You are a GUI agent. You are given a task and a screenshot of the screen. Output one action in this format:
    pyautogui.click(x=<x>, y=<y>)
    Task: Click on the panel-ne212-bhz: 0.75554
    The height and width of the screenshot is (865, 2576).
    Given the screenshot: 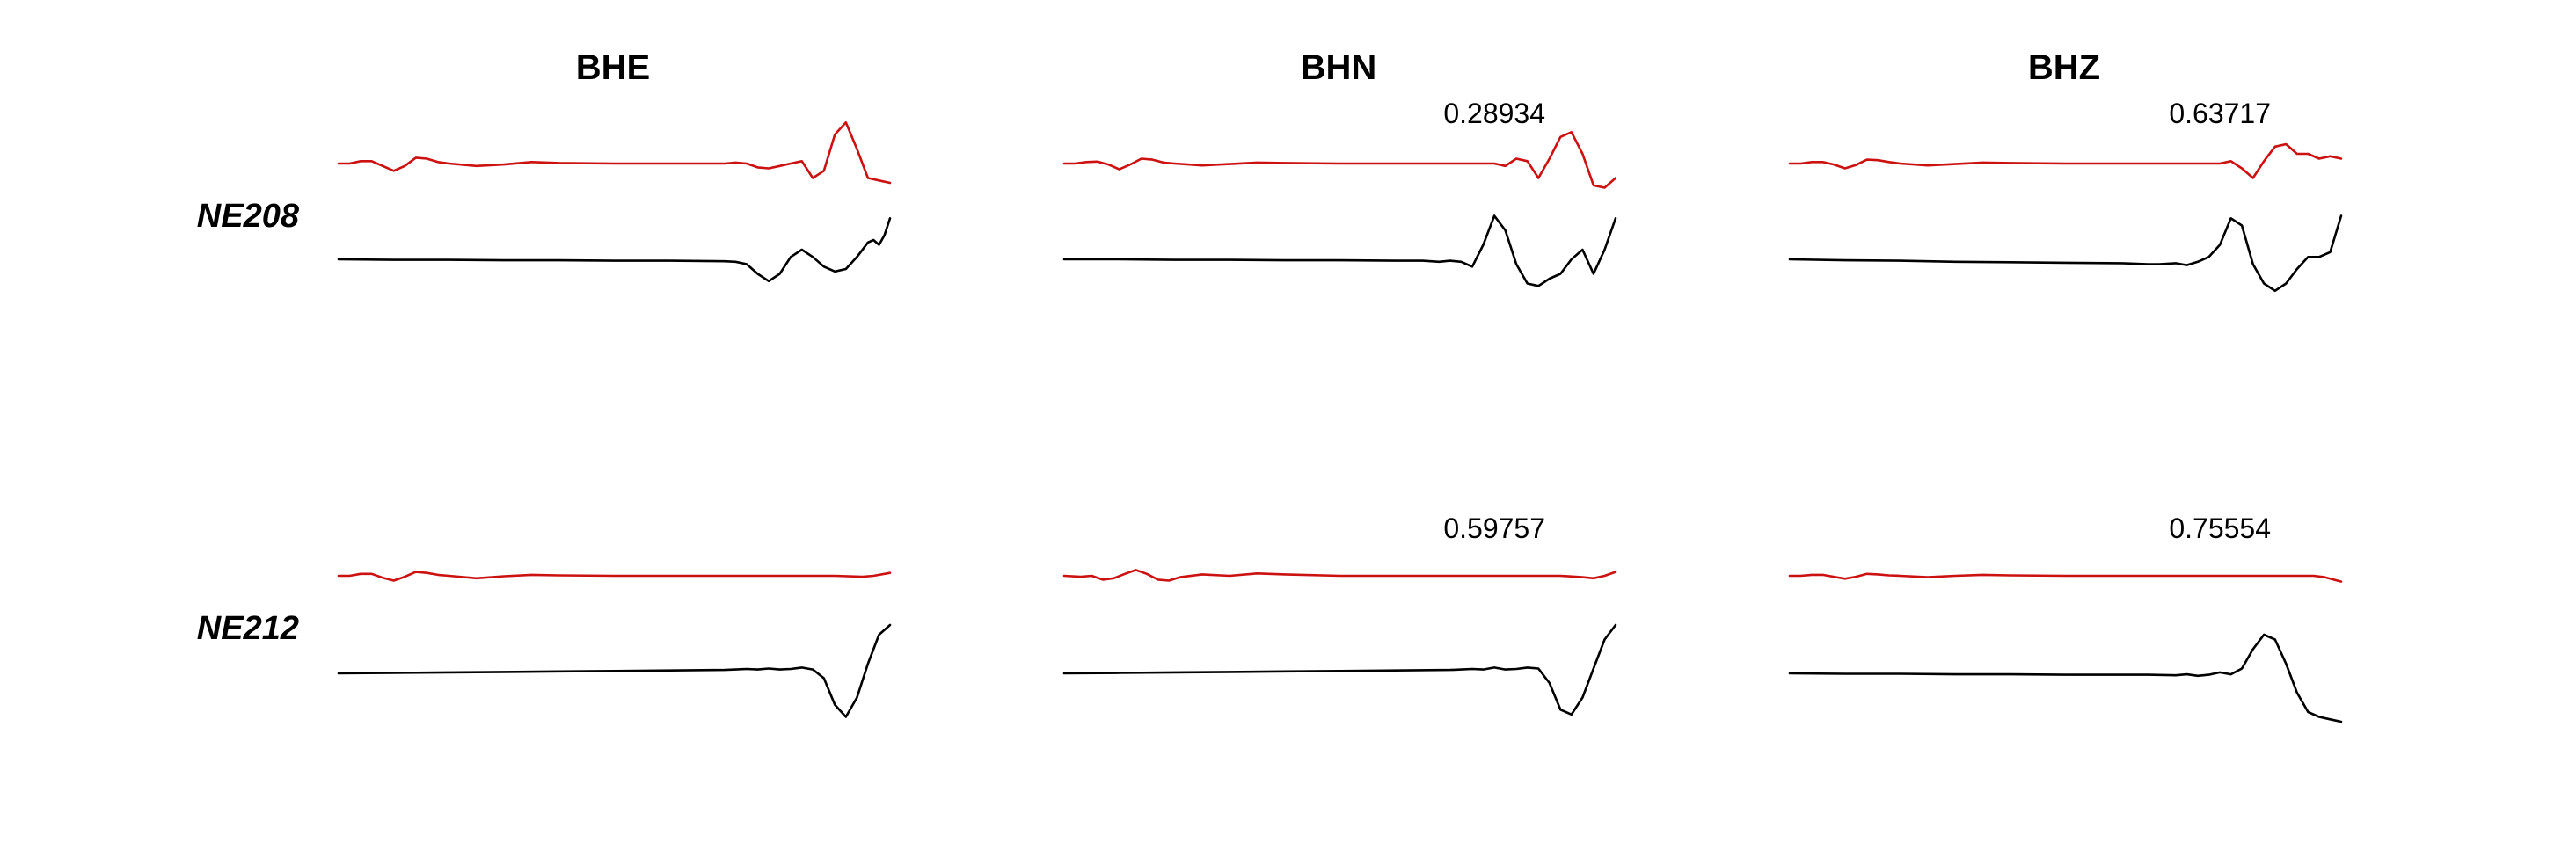 What is the action you would take?
    pyautogui.click(x=2065, y=618)
    